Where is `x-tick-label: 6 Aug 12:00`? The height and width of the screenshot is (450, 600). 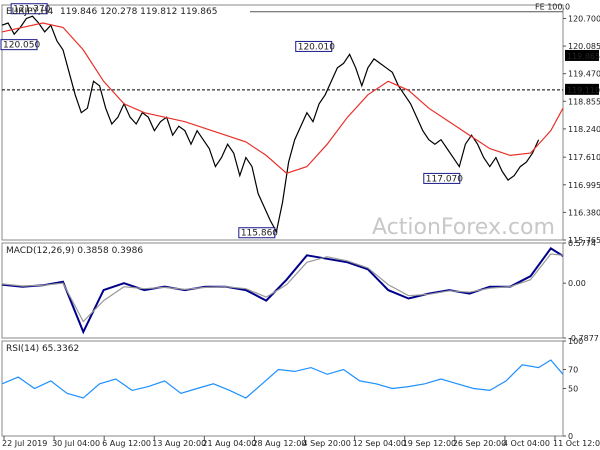
x-tick-label: 6 Aug 12:00 is located at coordinates (126, 443).